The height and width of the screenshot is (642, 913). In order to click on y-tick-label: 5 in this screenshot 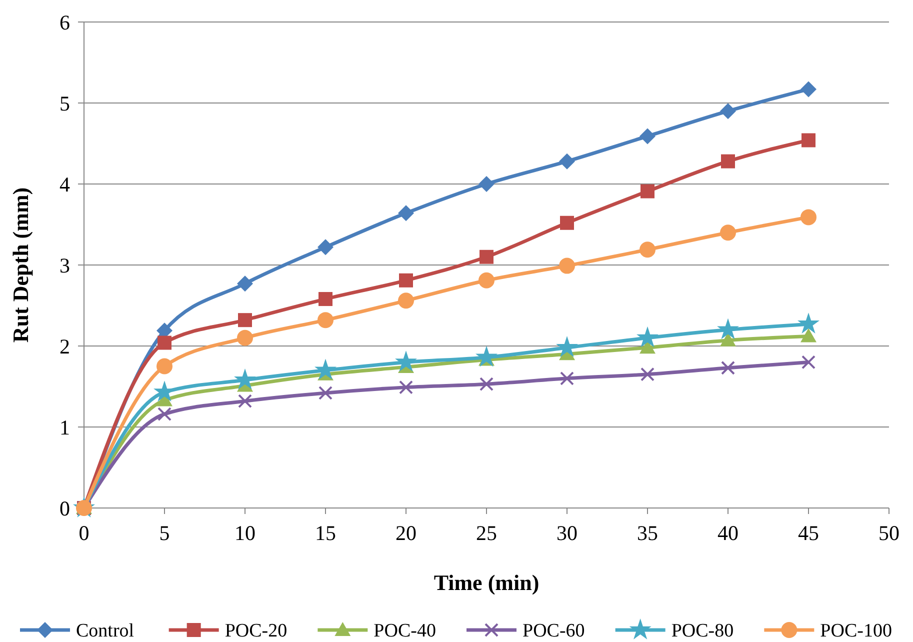, I will do `click(65, 103)`.